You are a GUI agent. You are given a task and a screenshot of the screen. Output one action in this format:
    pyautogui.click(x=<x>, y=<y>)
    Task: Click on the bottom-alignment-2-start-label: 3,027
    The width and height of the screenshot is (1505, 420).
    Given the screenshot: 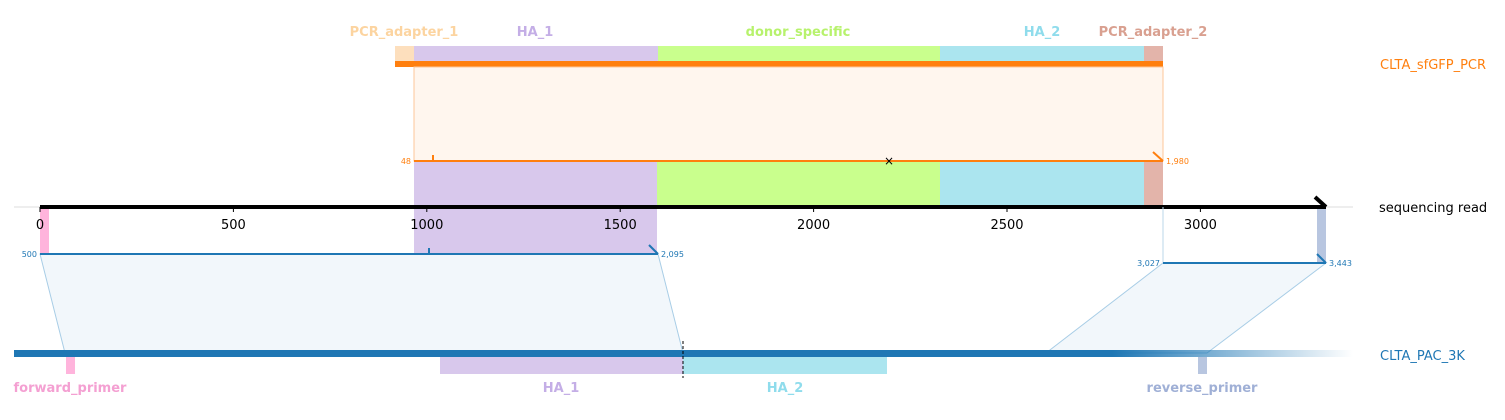 What is the action you would take?
    pyautogui.click(x=1148, y=263)
    